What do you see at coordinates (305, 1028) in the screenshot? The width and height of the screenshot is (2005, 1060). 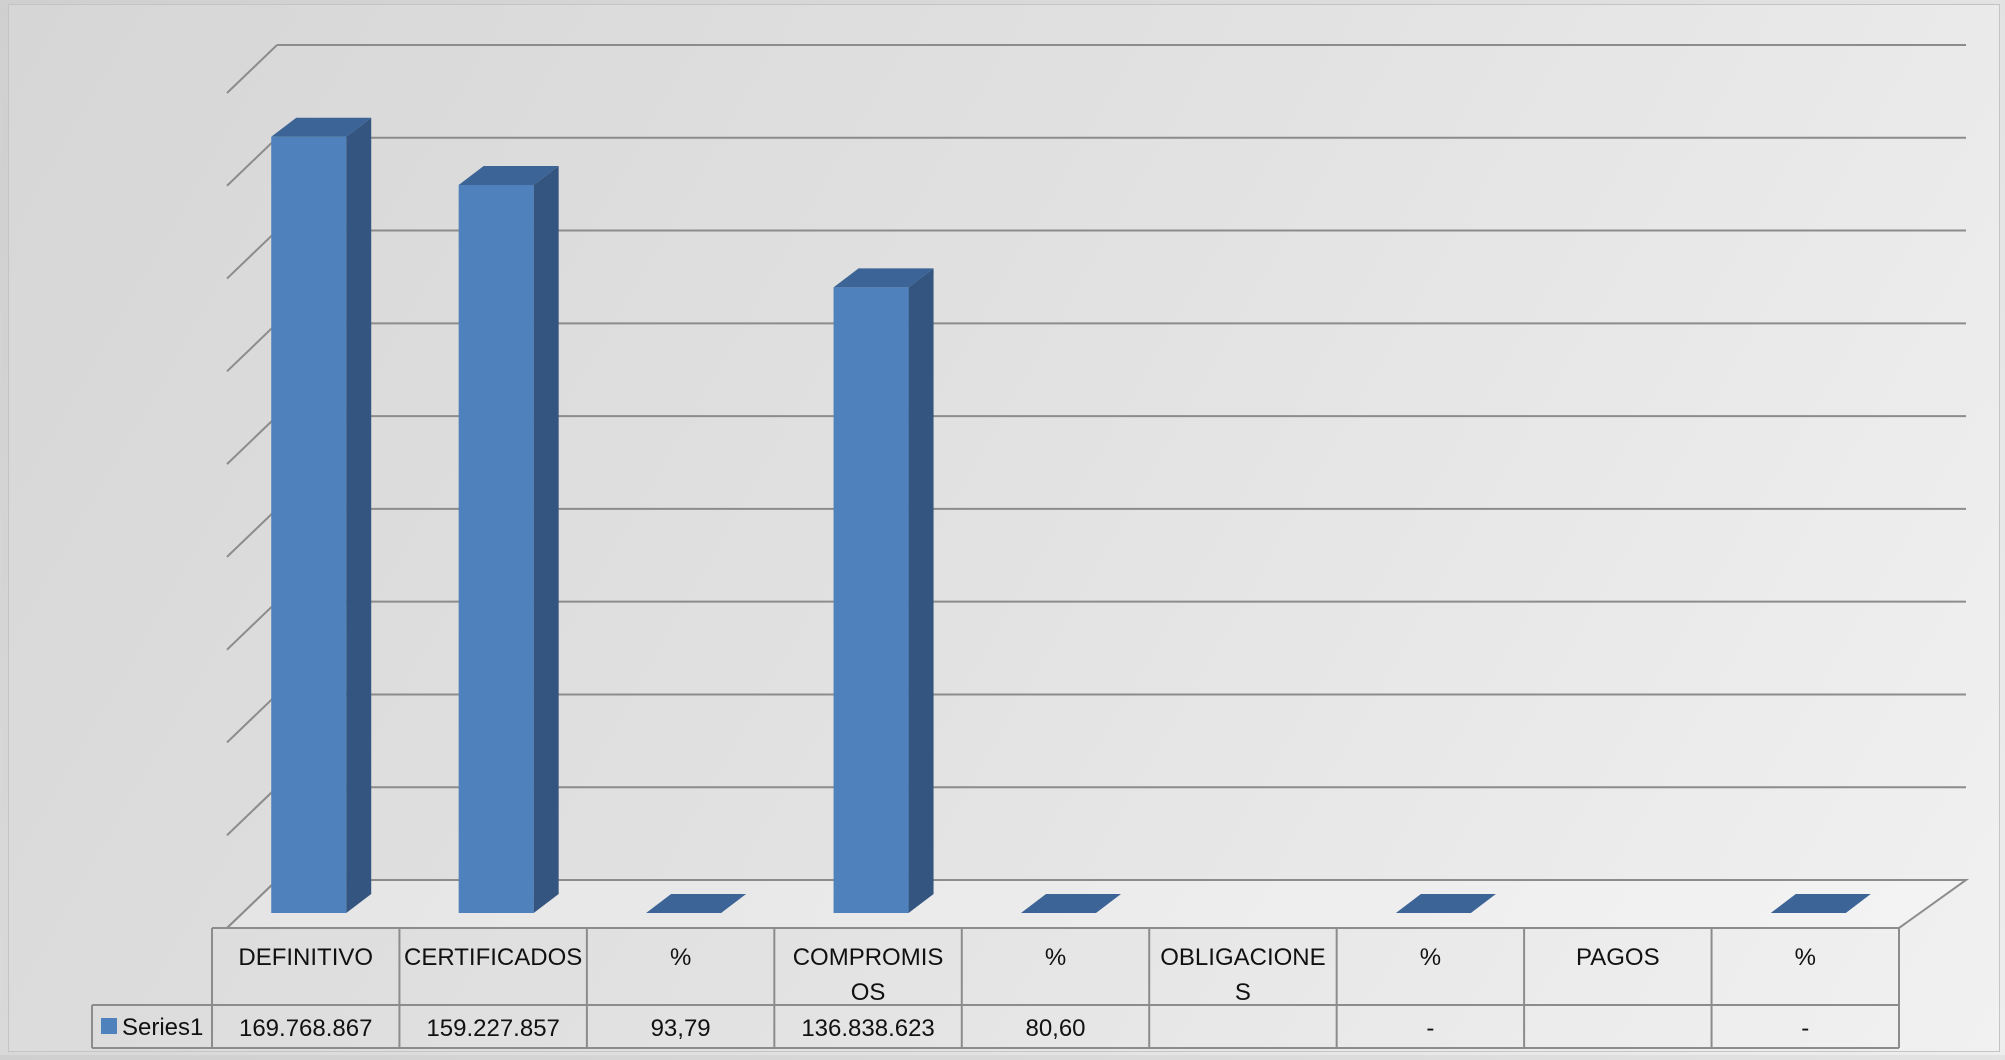 I see `data-label: 169.768.867` at bounding box center [305, 1028].